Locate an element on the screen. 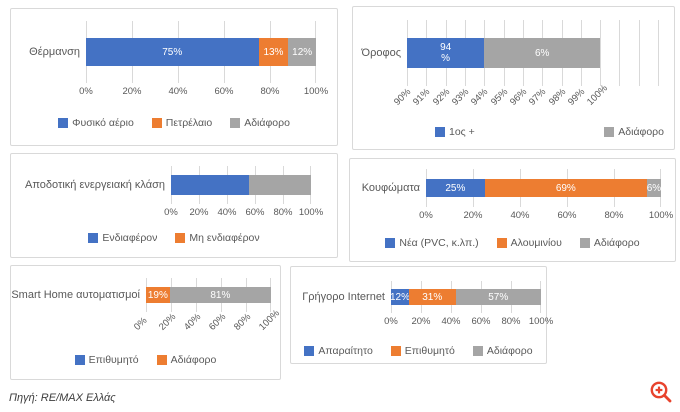  category-label: Γρήγορο Internet is located at coordinates (343, 296).